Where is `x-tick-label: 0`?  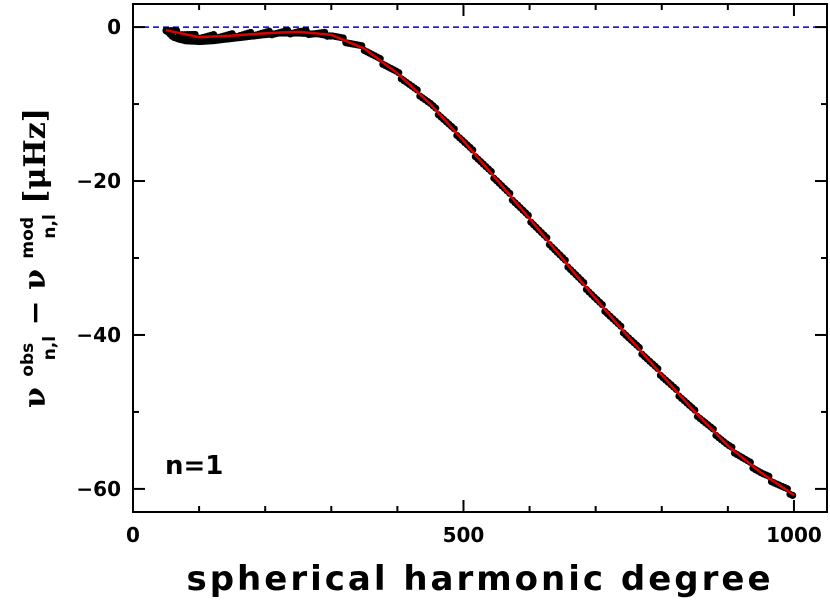
x-tick-label: 0 is located at coordinates (133, 535).